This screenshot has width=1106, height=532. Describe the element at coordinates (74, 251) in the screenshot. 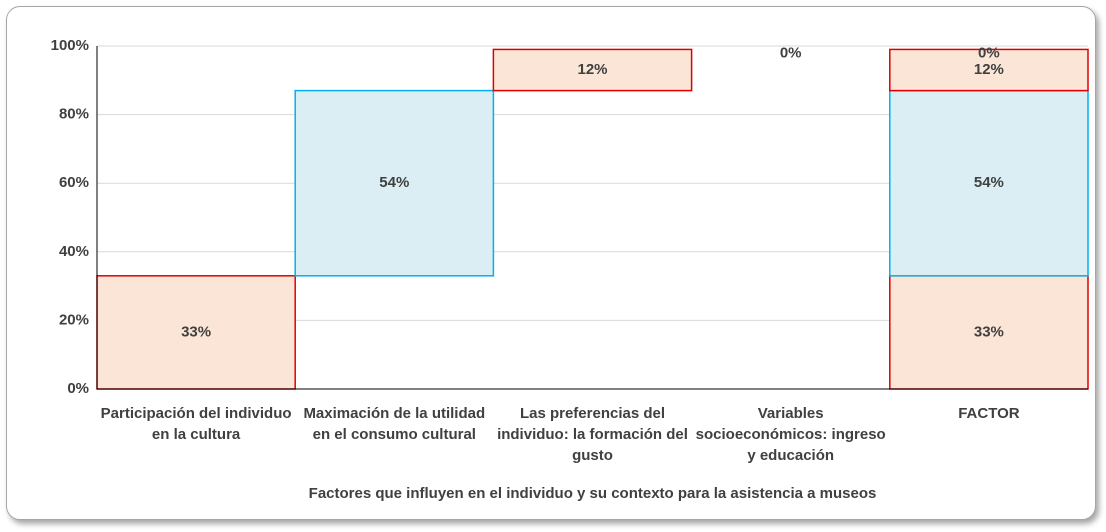

I see `y-tick-label: 40%` at that location.